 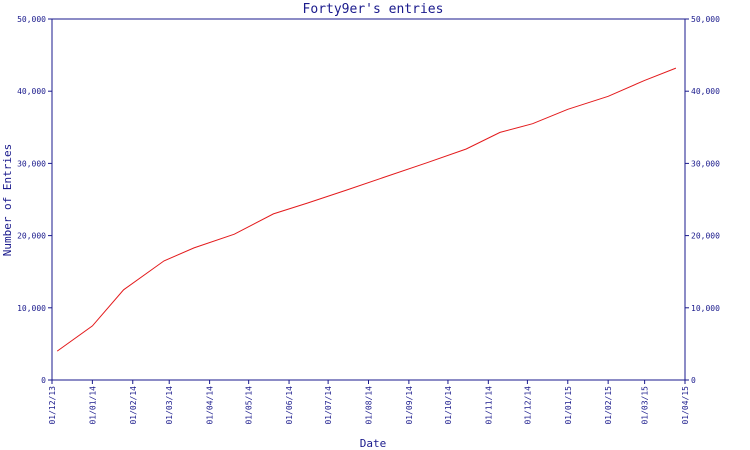 What do you see at coordinates (608, 405) in the screenshot?
I see `x-tick-label: 01/02/15` at bounding box center [608, 405].